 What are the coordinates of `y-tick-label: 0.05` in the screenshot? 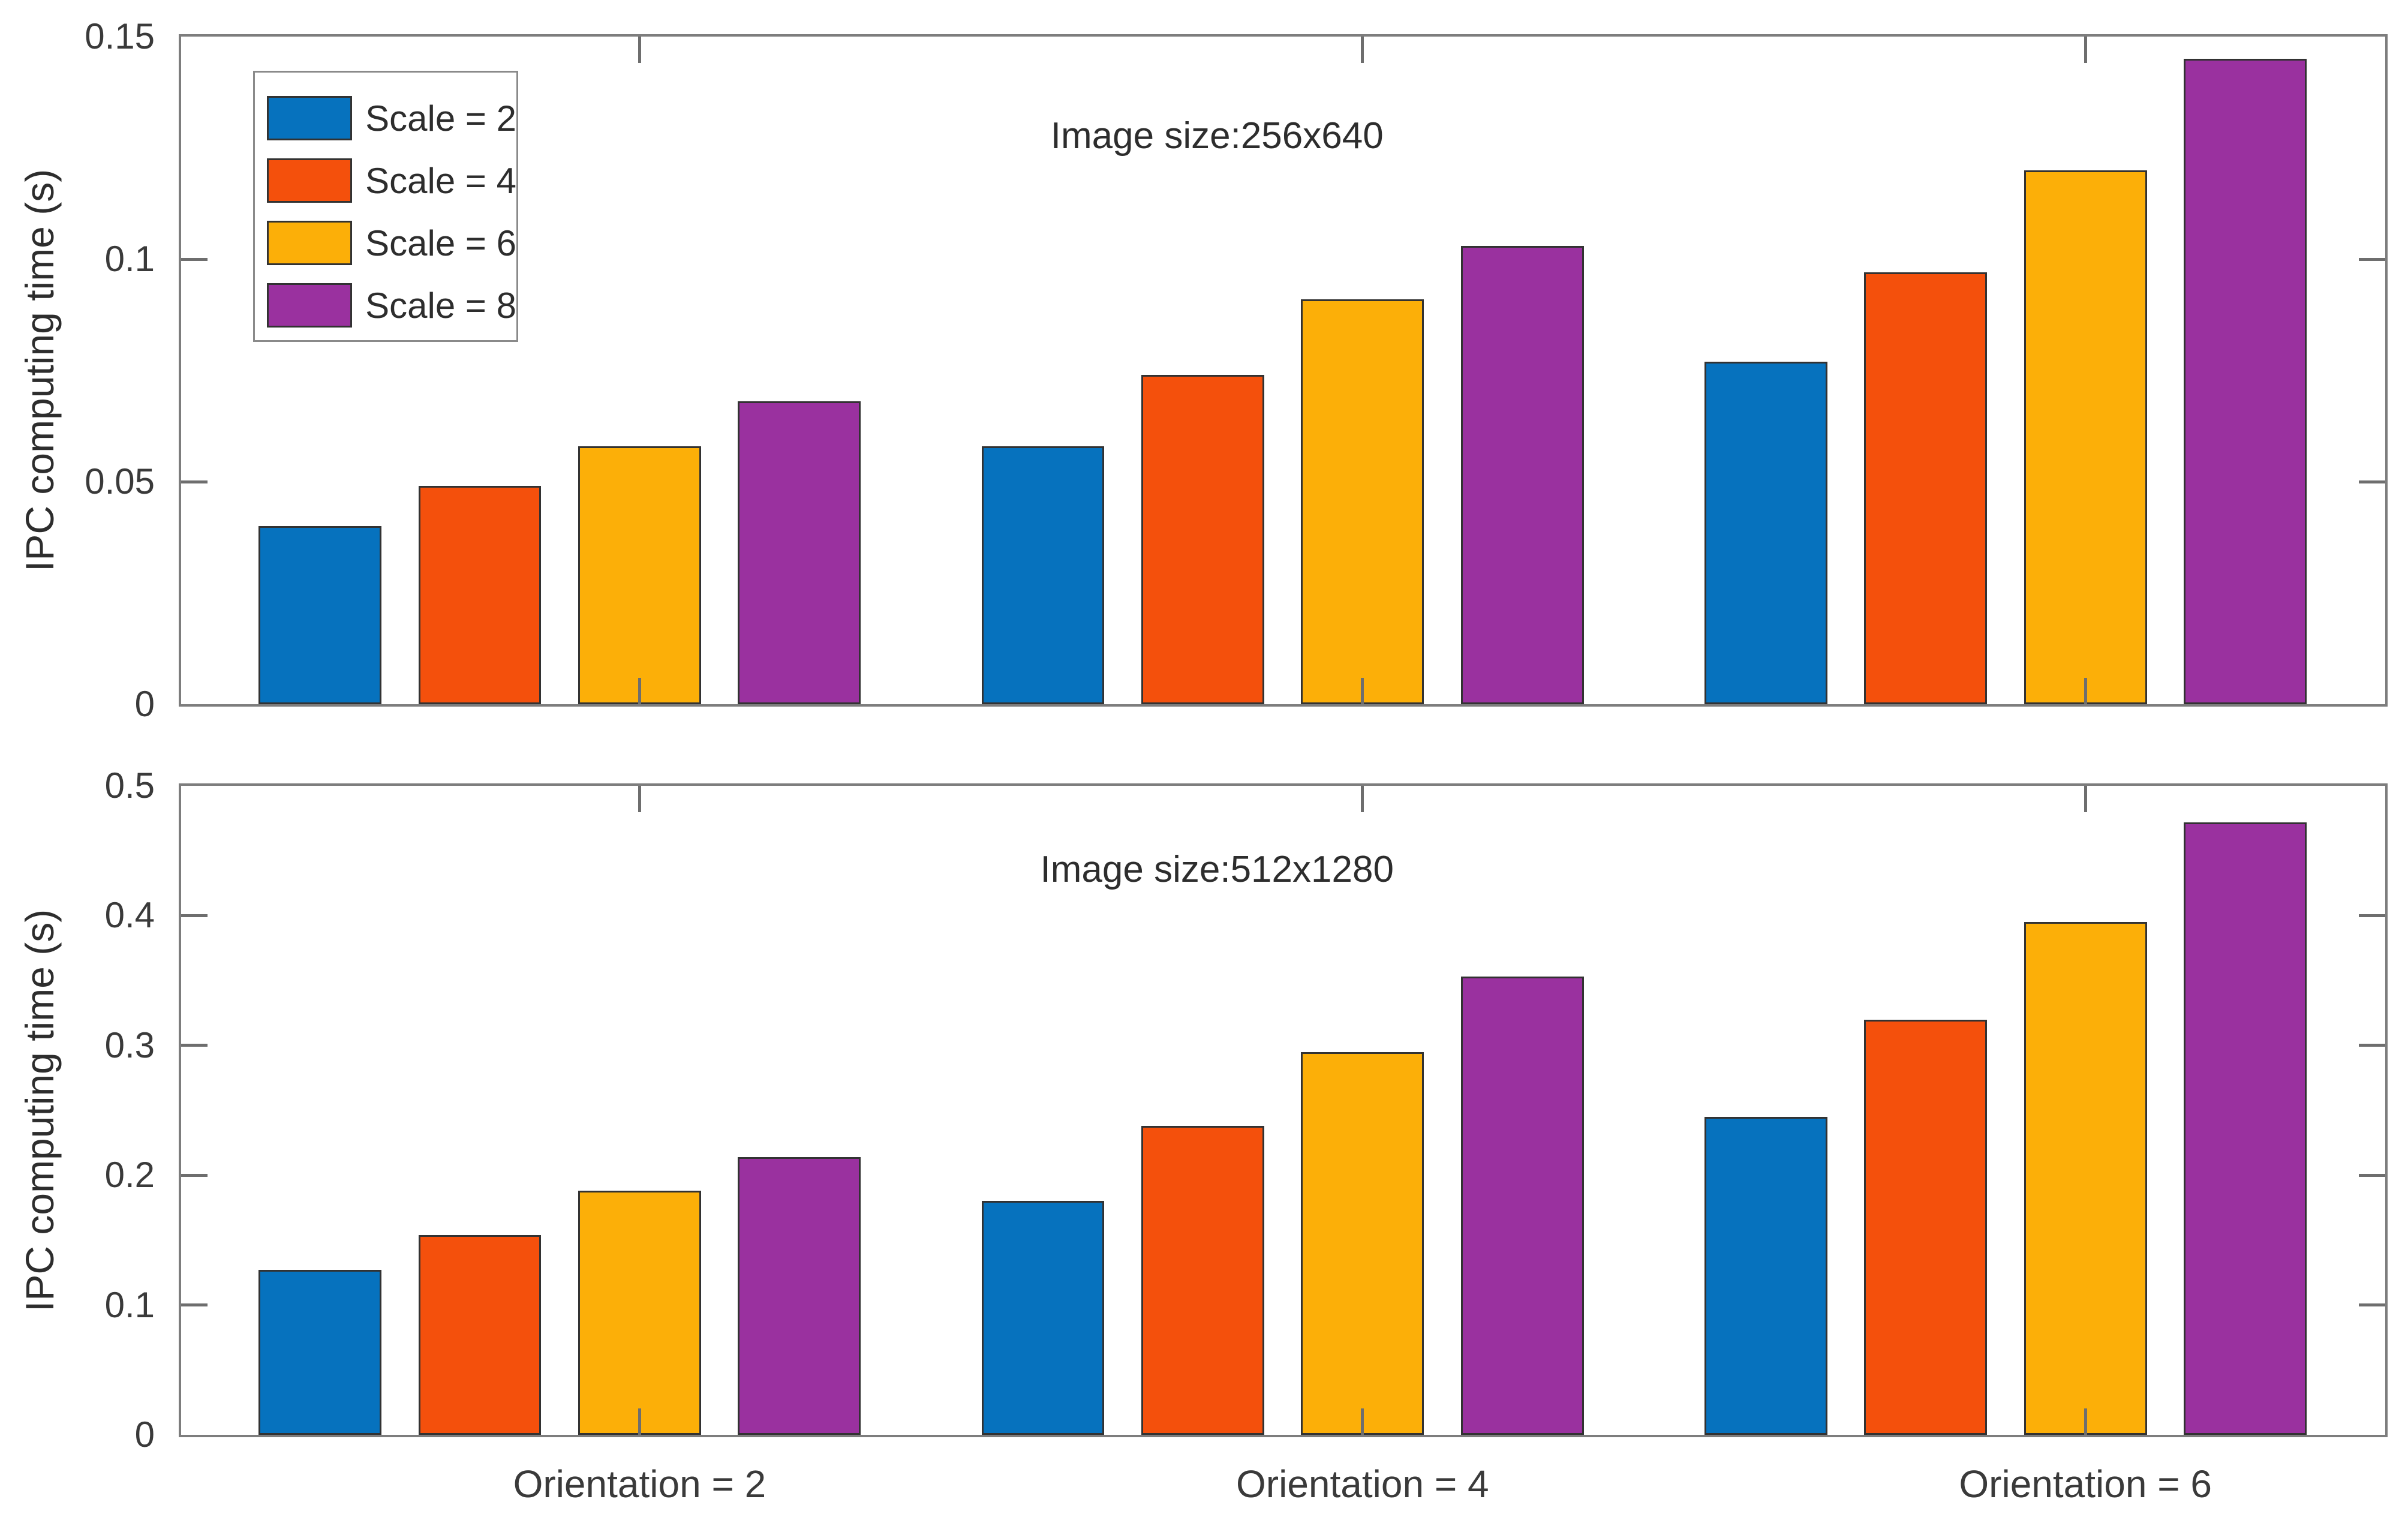 It's located at (120, 481).